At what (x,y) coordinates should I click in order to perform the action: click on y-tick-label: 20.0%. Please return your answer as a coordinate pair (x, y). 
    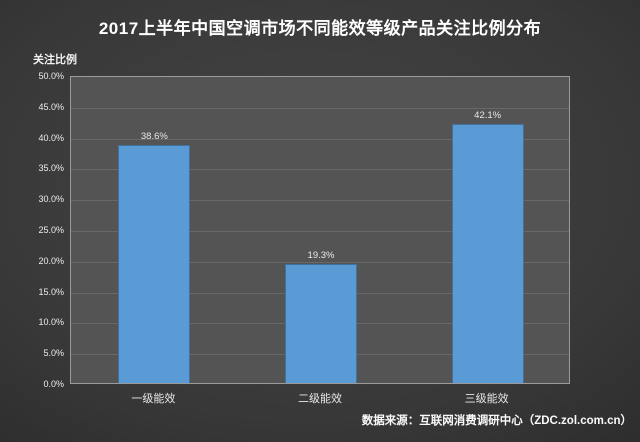
    Looking at the image, I should click on (51, 260).